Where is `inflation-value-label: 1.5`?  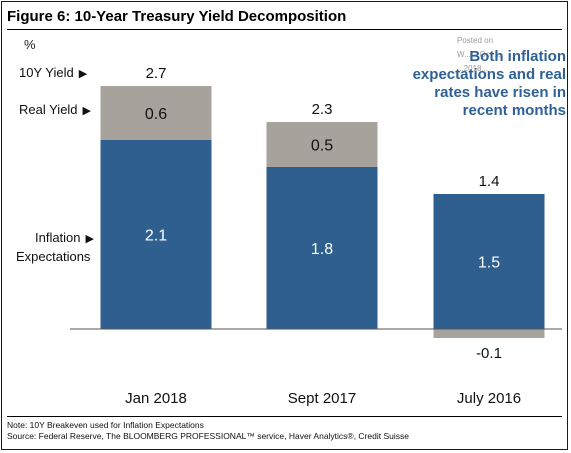 inflation-value-label: 1.5 is located at coordinates (489, 263).